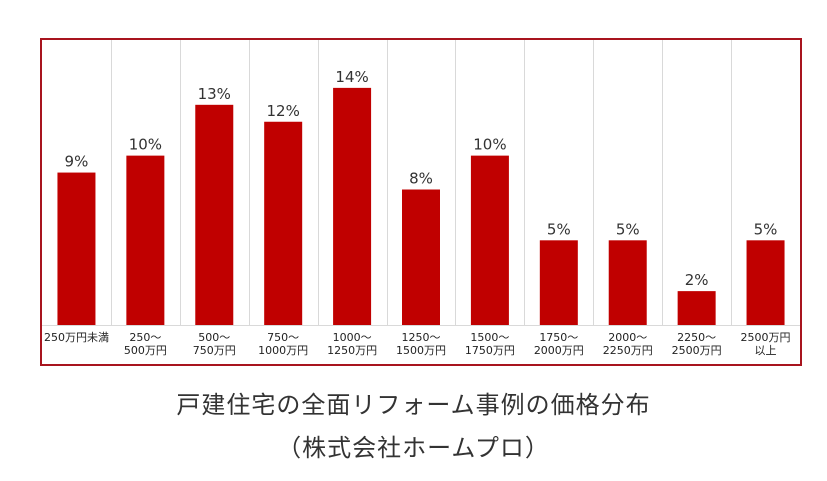  Describe the element at coordinates (421, 350) in the screenshot. I see `category-label: 1500万円` at that location.